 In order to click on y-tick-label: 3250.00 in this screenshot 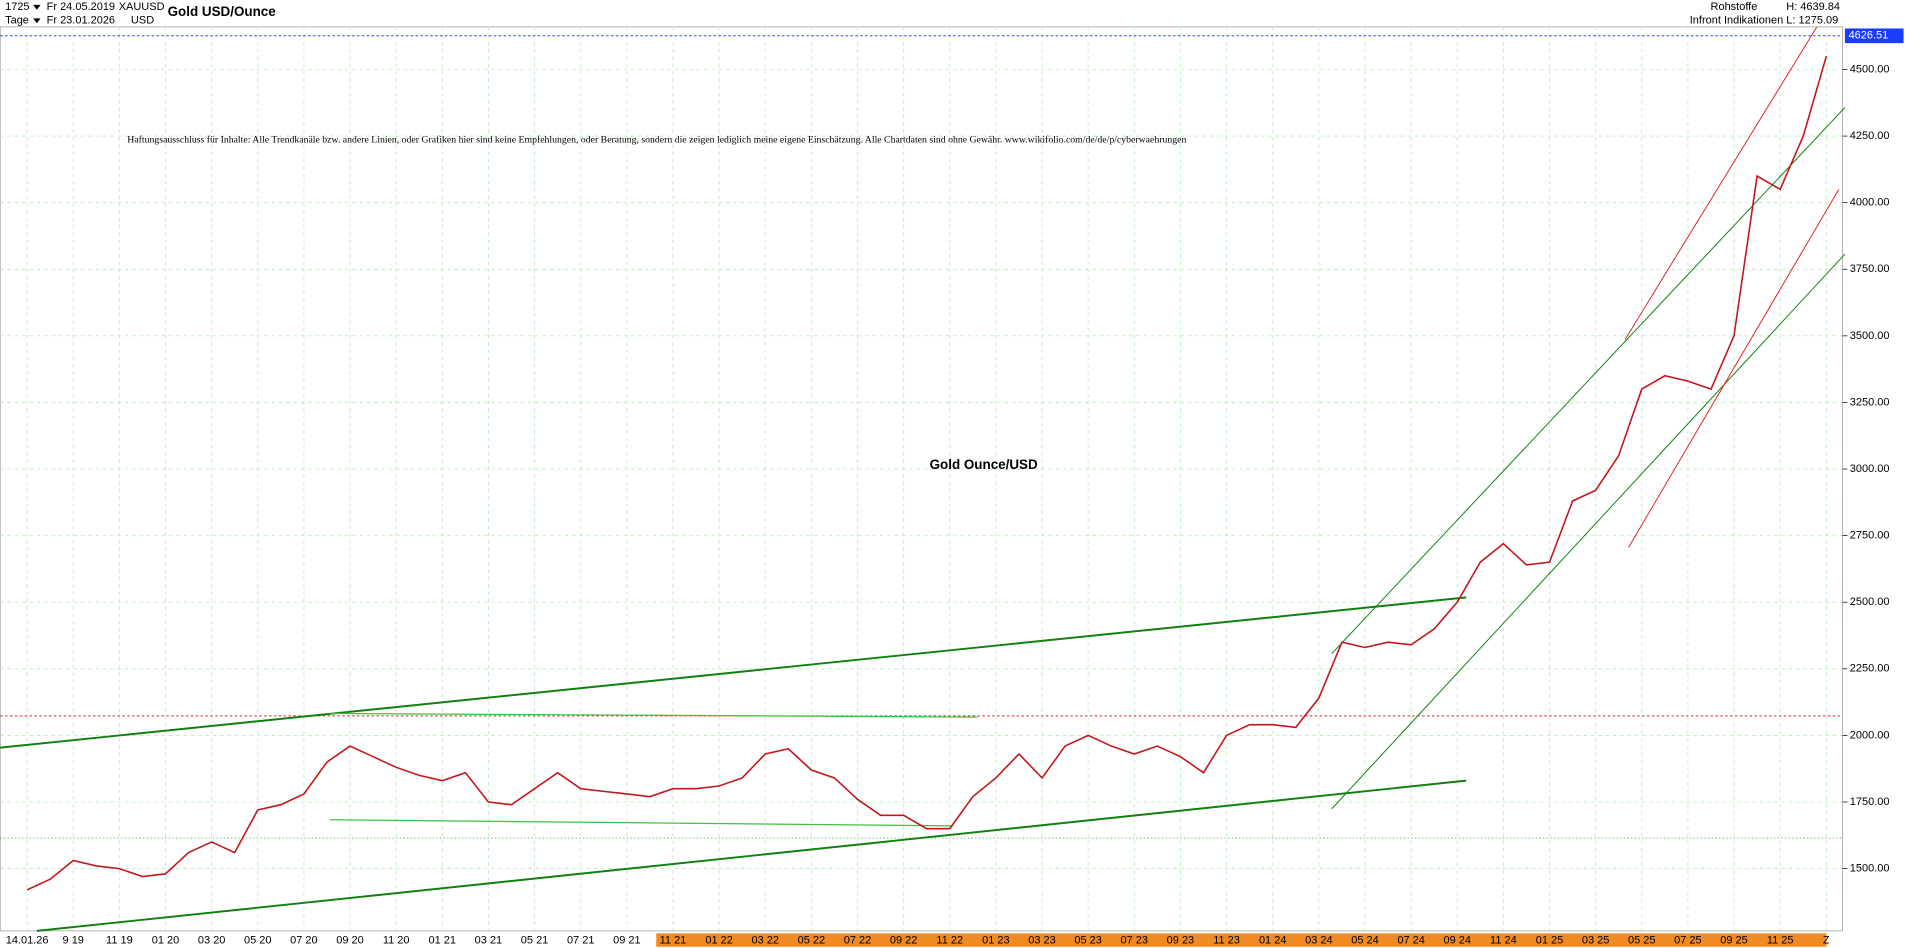, I will do `click(1870, 402)`.